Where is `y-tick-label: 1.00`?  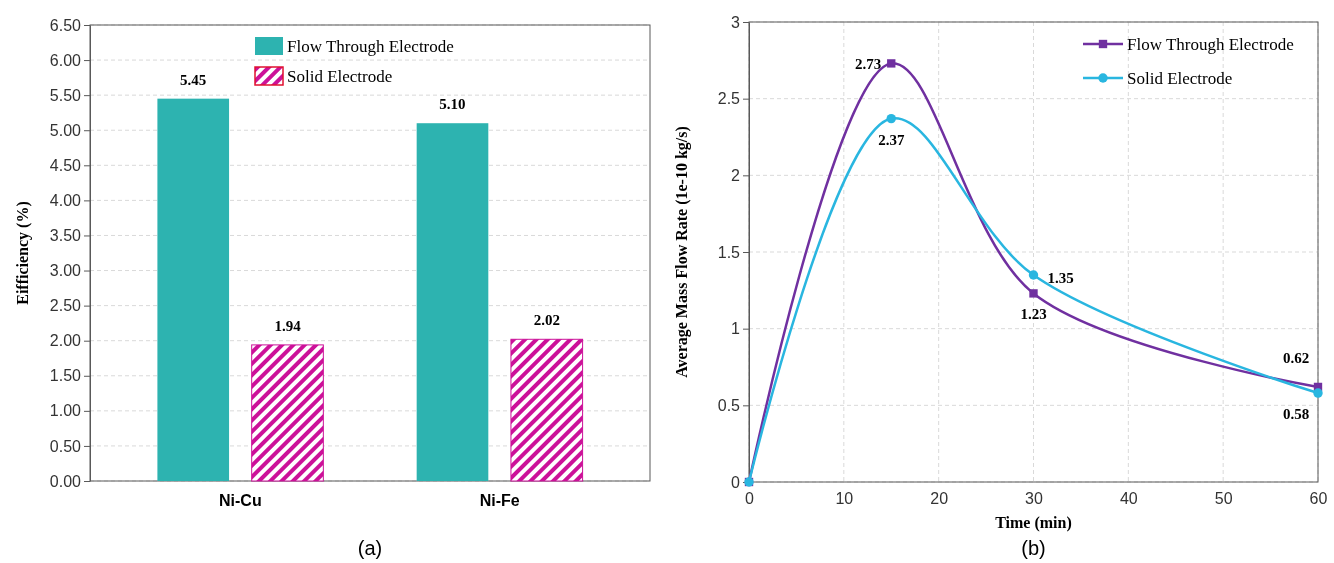 y-tick-label: 1.00 is located at coordinates (65, 411).